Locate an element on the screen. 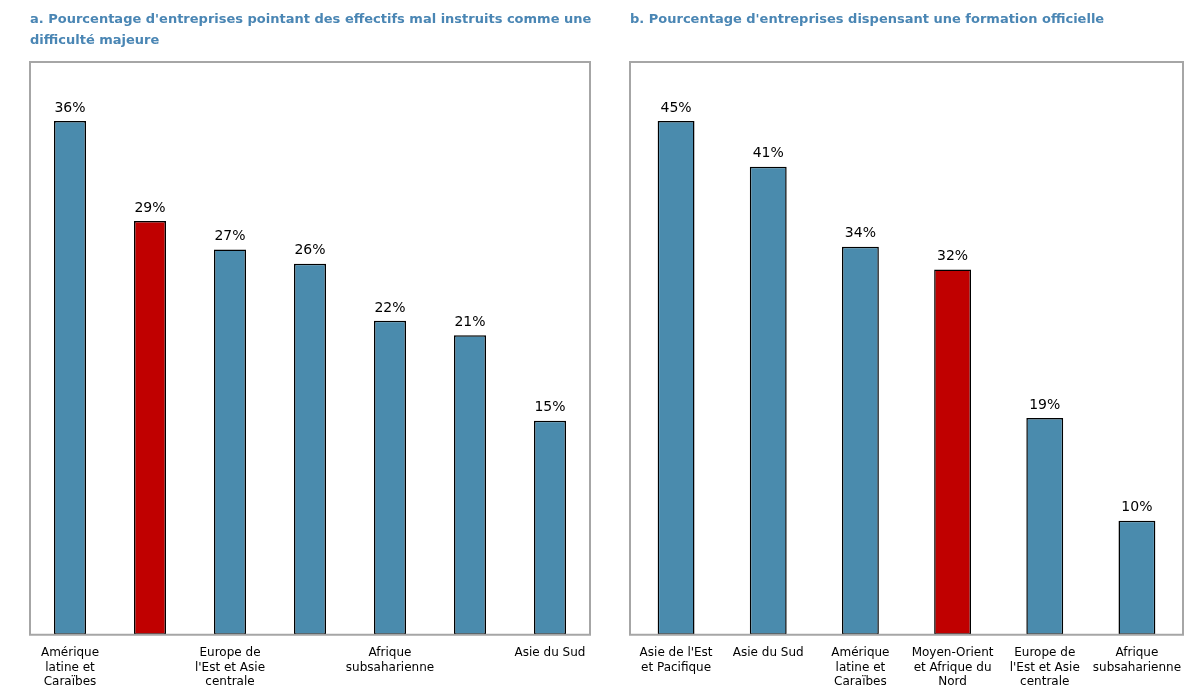 The width and height of the screenshot is (1193, 692). chart-title: a. Pourcentage d'entreprises pointant des effectifs mal instruits comme une difficulté majeure is located at coordinates (311, 29).